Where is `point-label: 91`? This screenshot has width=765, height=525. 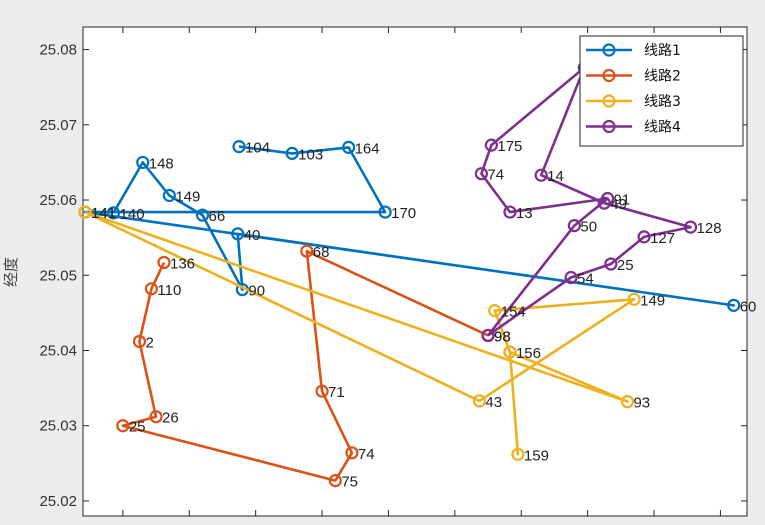 point-label: 91 is located at coordinates (622, 200).